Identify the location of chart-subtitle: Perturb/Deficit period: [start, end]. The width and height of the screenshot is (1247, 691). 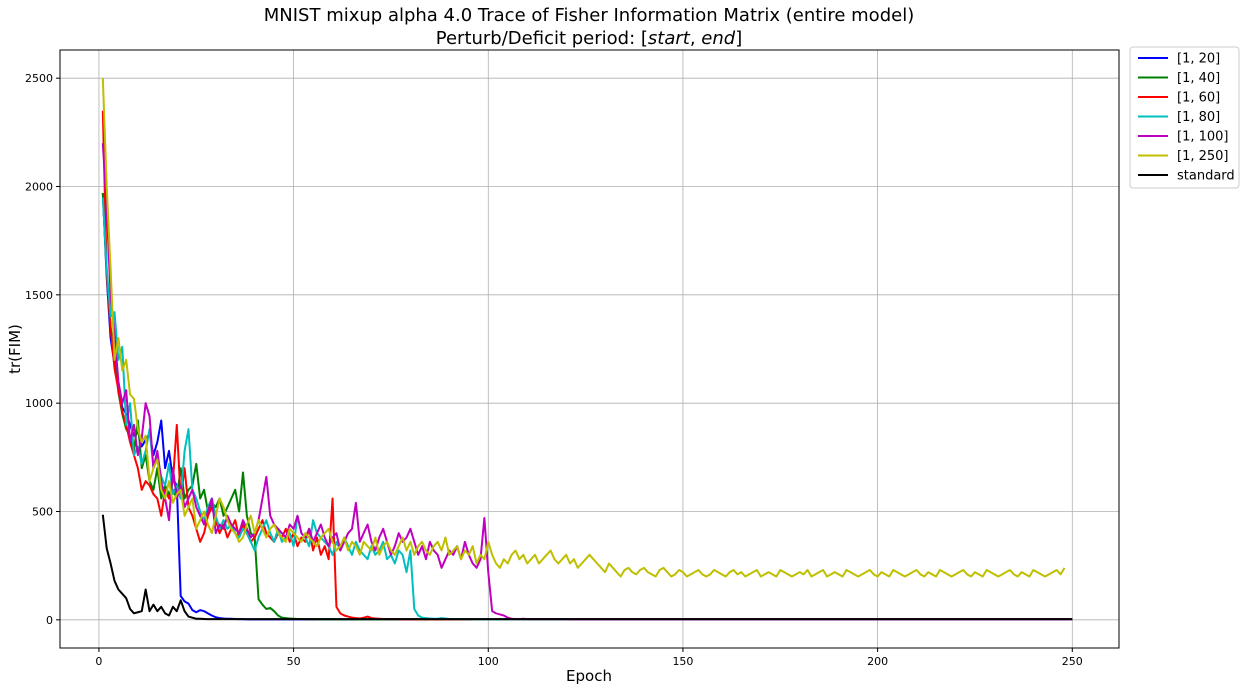
(589, 38).